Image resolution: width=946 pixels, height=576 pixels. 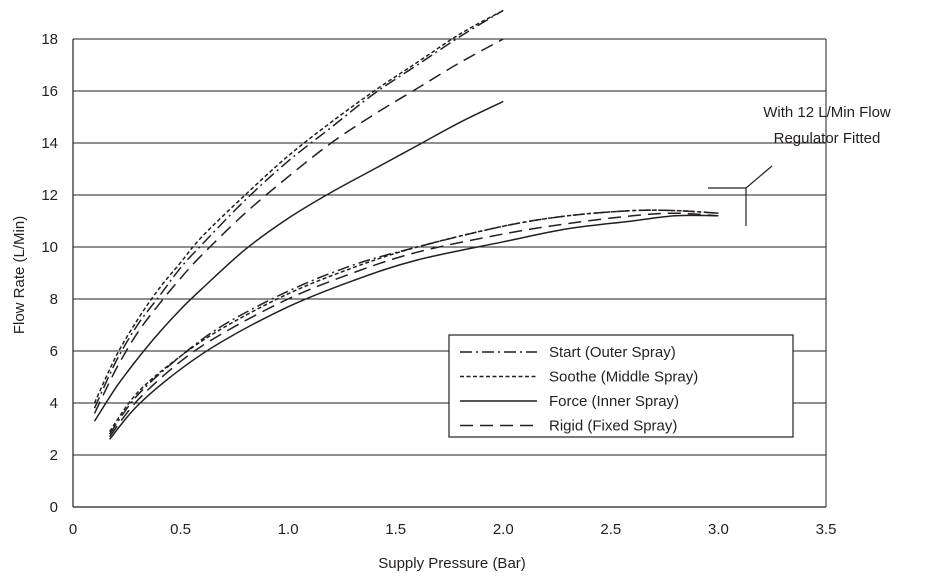 I want to click on x-axis-title: Supply Pressure (Bar), so click(x=452, y=563).